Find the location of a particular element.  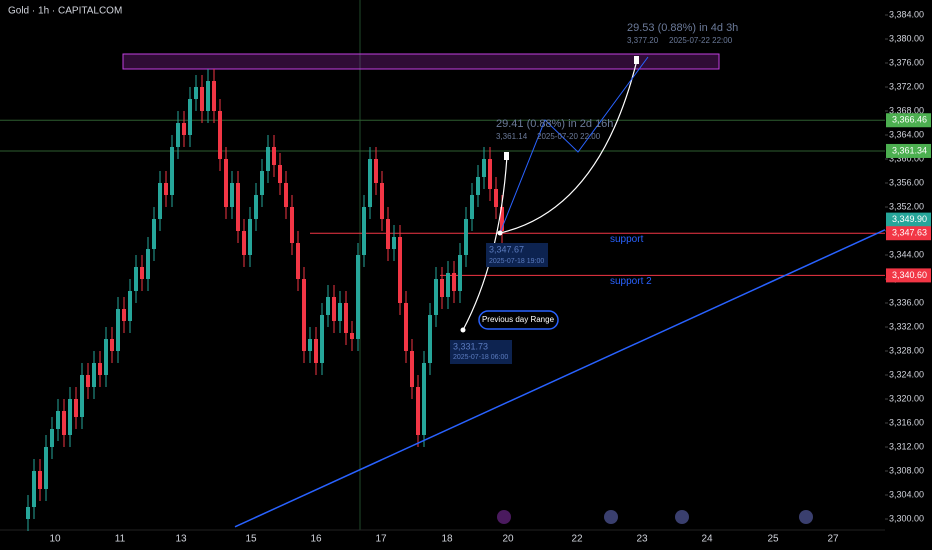

y-tick-label: 3,364.00 is located at coordinates (906, 134).